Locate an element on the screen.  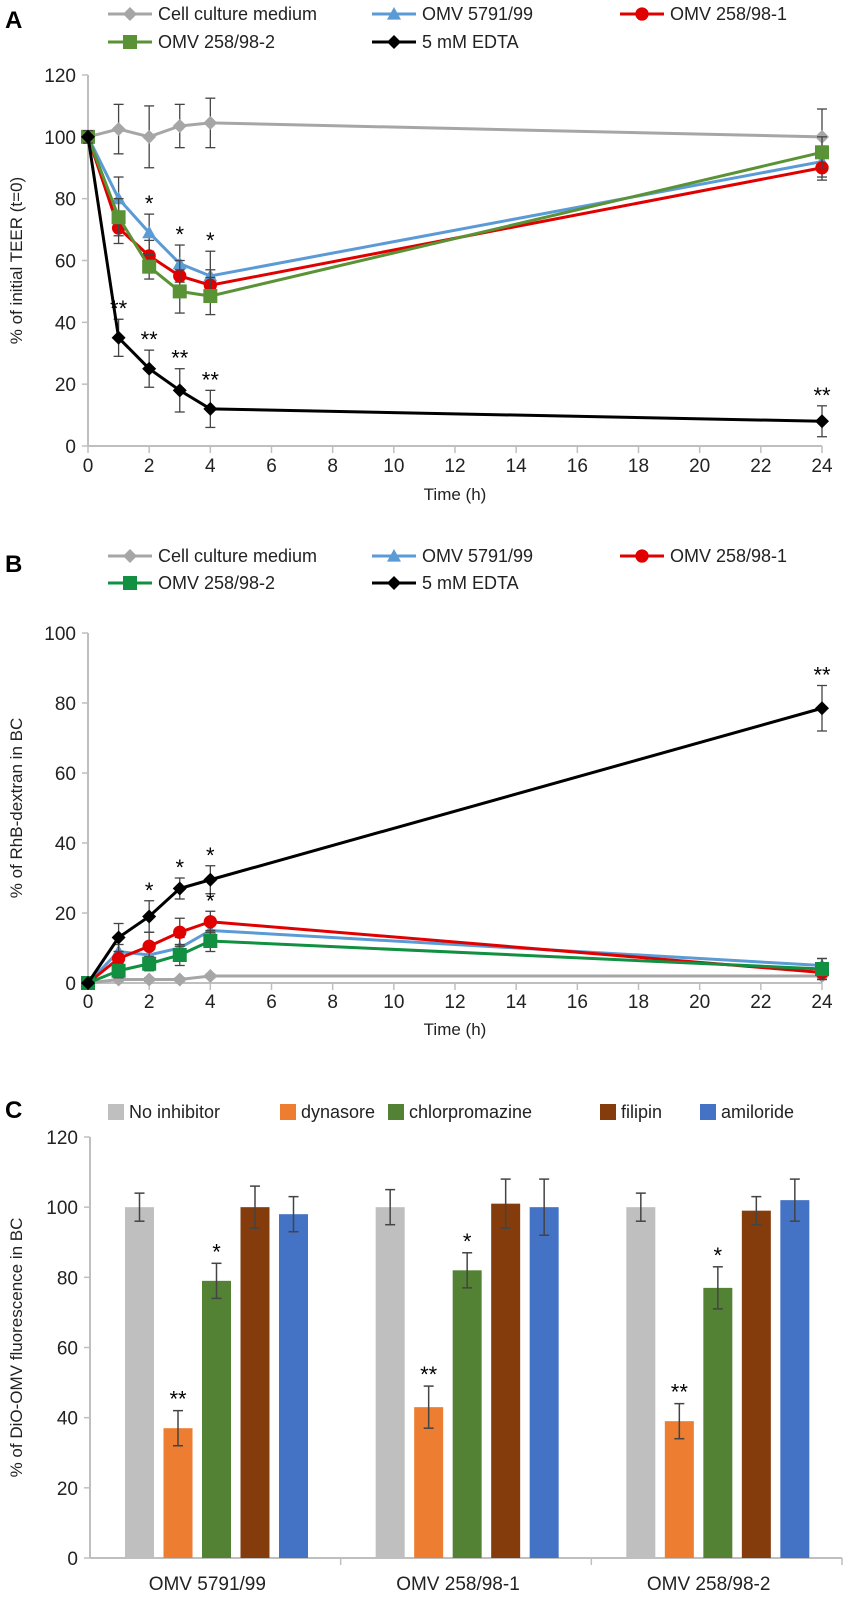
panel-label: A is located at coordinates (13, 20).